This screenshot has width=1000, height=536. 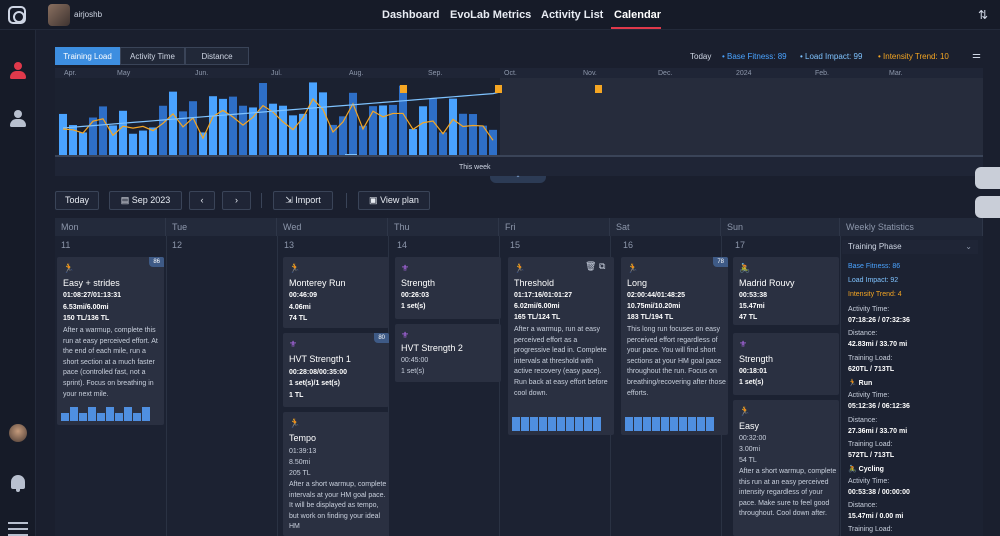 What do you see at coordinates (654, 306) in the screenshot?
I see `workout-distance: 10.75mi/10.20mi` at bounding box center [654, 306].